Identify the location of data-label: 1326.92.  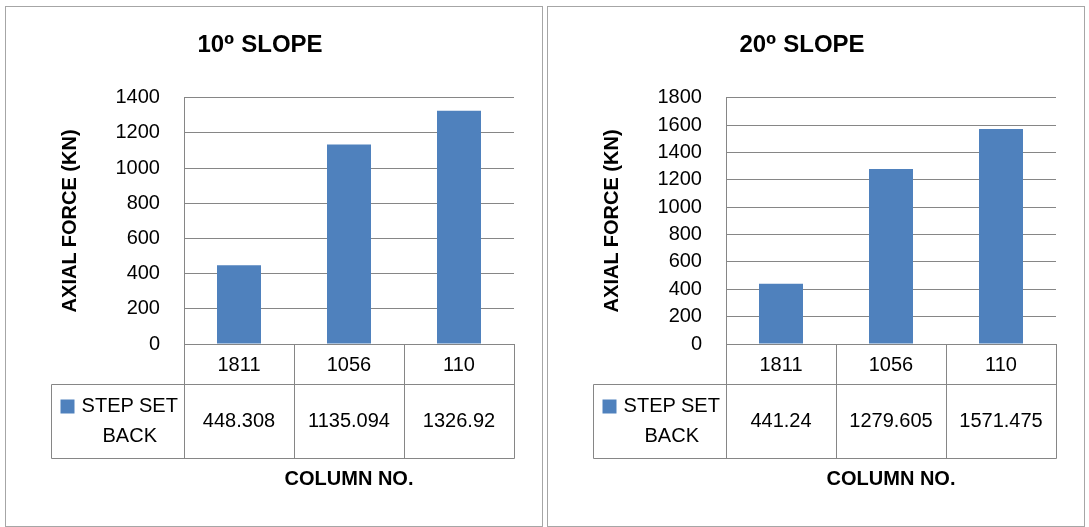
(459, 420).